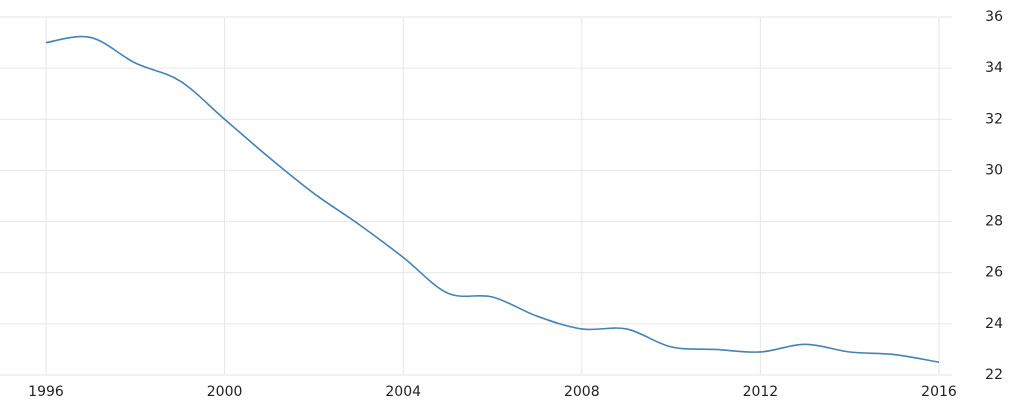  What do you see at coordinates (761, 392) in the screenshot?
I see `x-tick-label: 2012` at bounding box center [761, 392].